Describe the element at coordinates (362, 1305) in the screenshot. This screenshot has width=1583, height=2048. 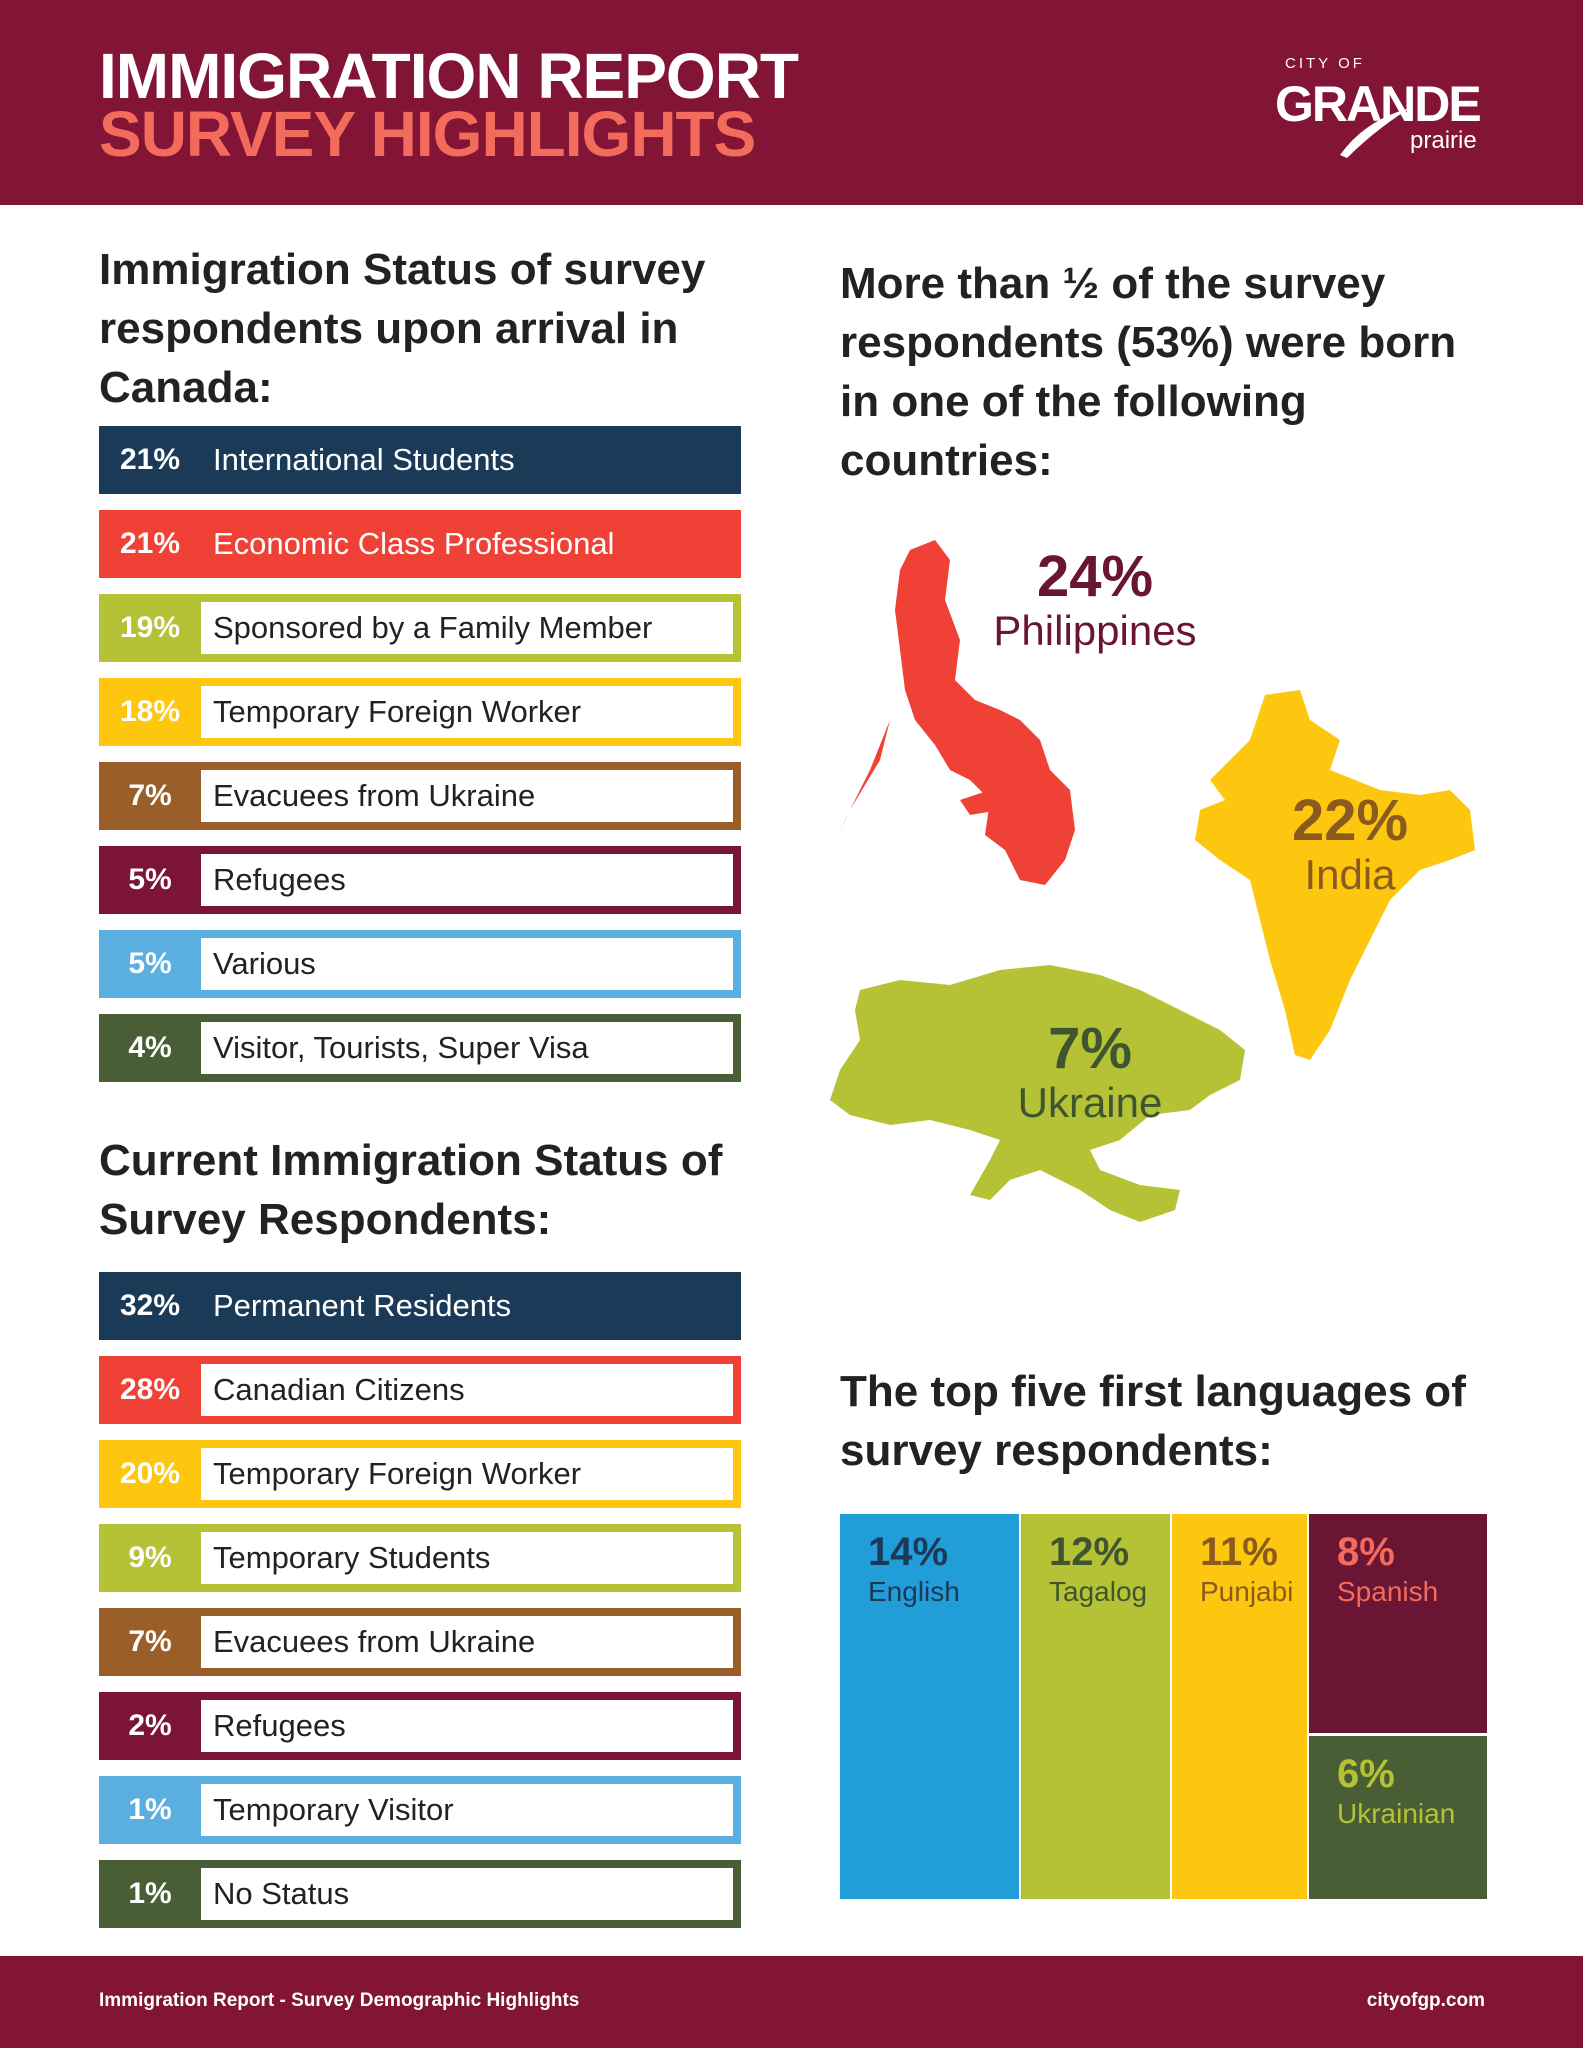
I see `status-label: Permanent Residents` at that location.